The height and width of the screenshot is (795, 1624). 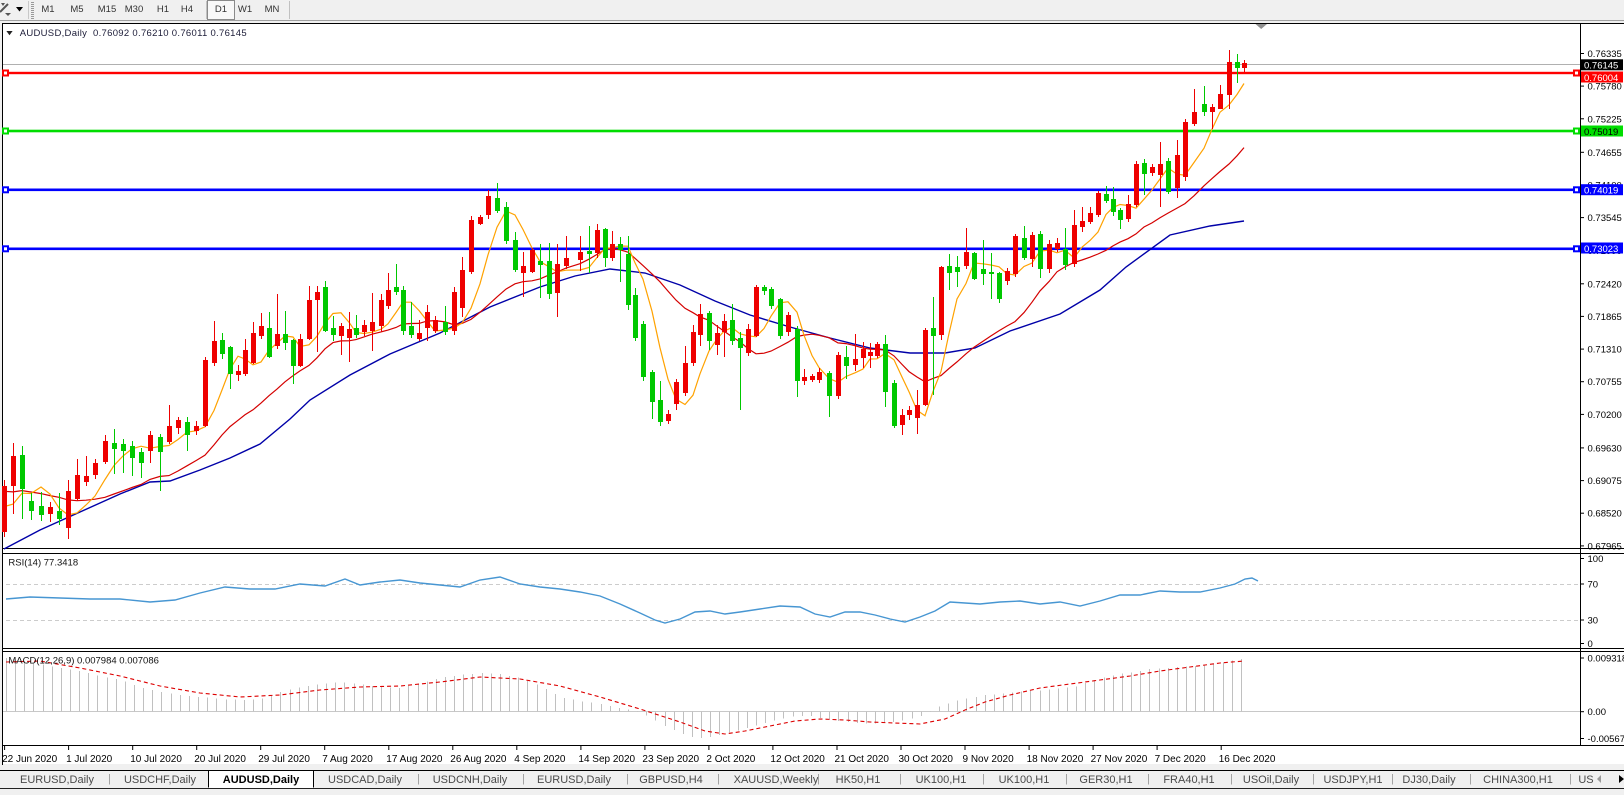 I want to click on svg-text: 14 Sep 2020, so click(x=606, y=759).